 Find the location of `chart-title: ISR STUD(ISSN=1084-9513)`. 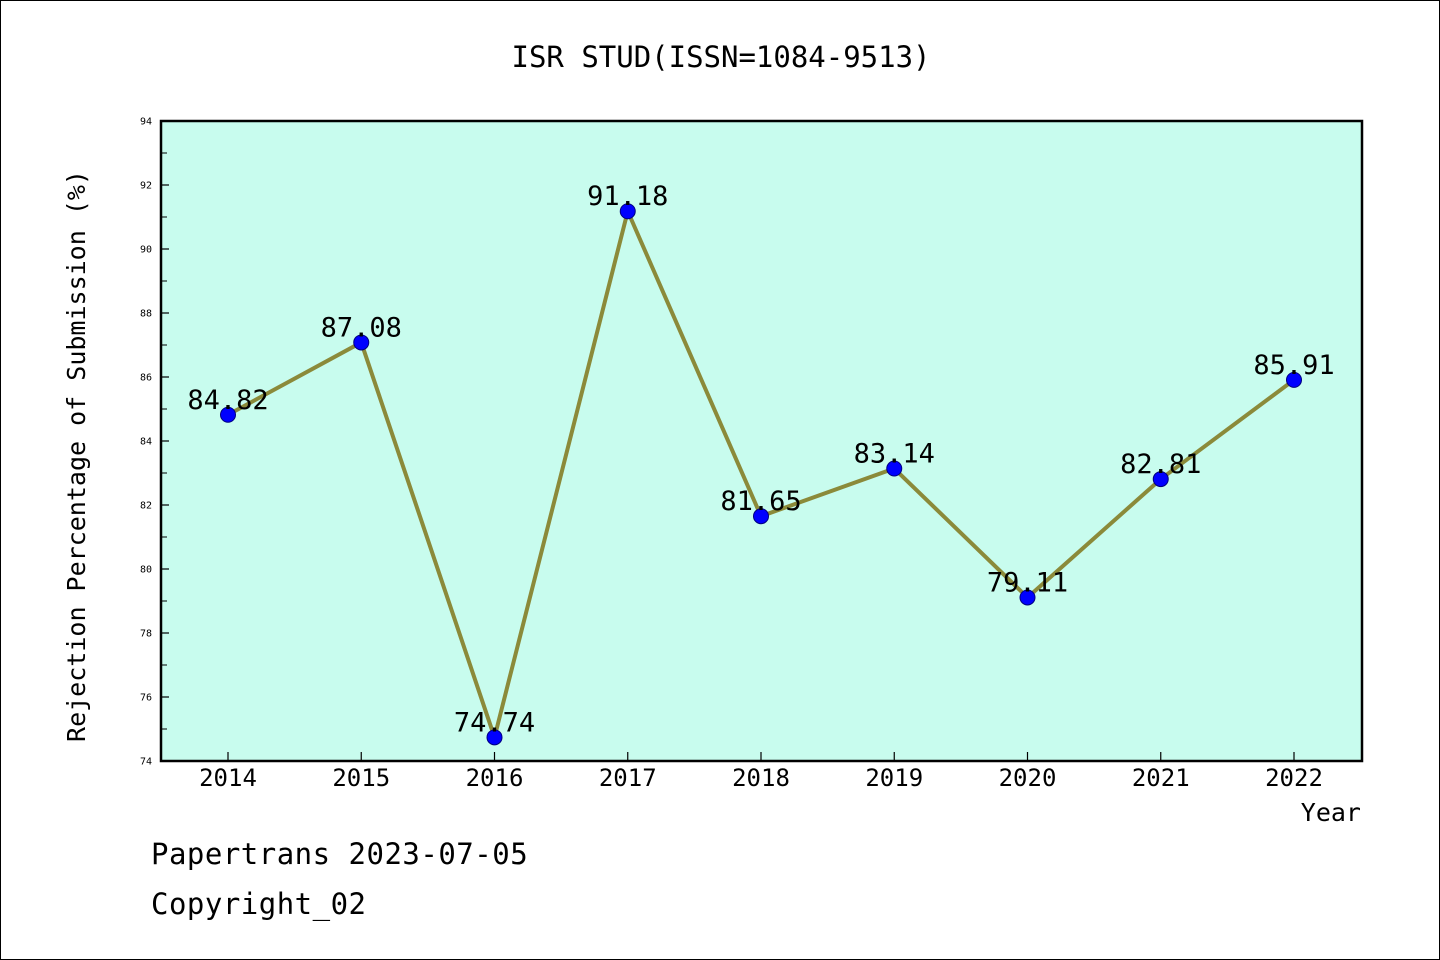

chart-title: ISR STUD(ISSN=1084-9513) is located at coordinates (720, 57).